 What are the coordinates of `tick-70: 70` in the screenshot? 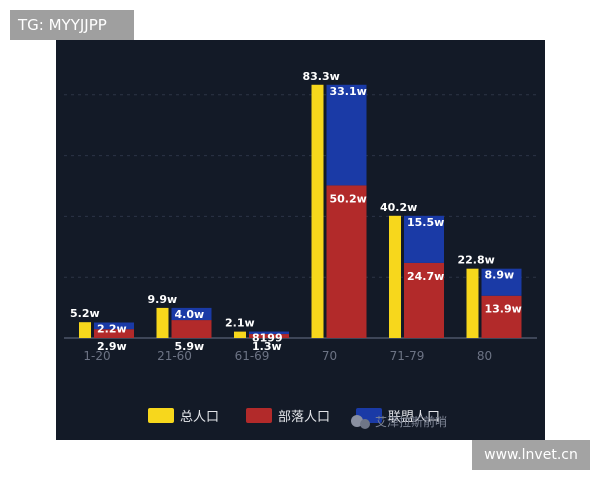 It's located at (329, 356).